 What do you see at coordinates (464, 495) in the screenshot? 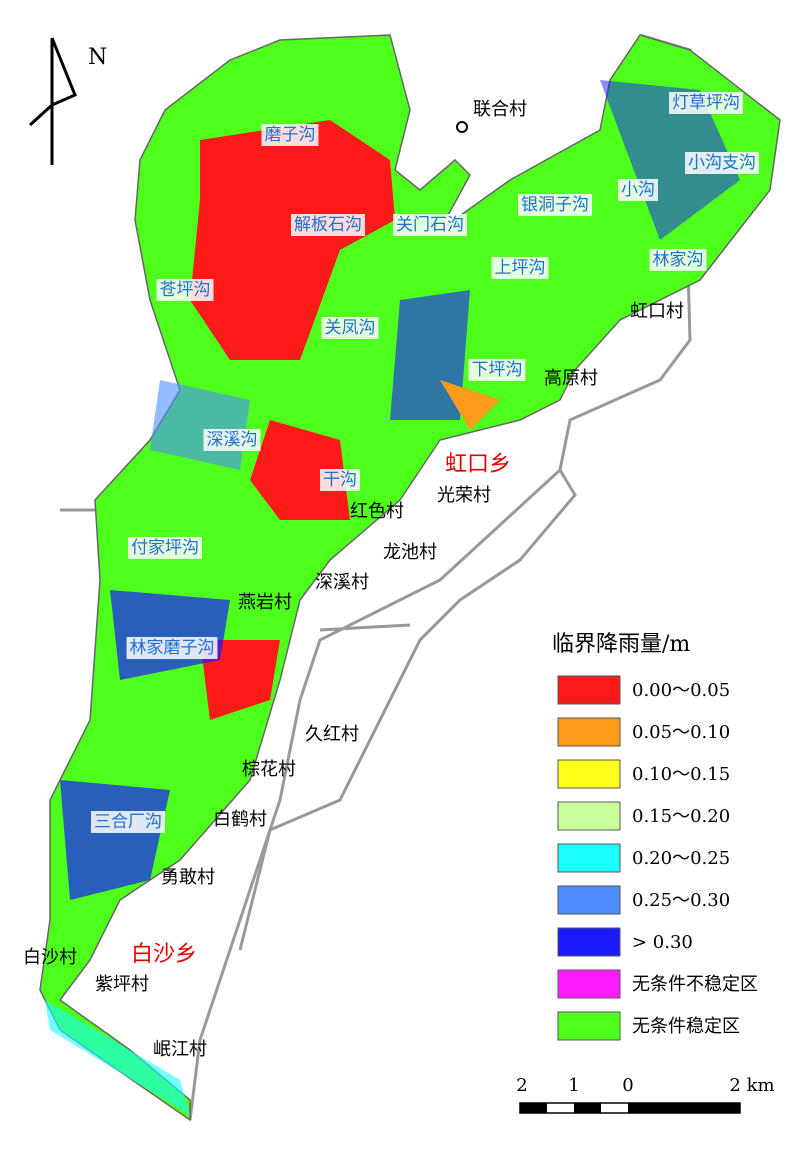
I see `village-label: 光荣村` at bounding box center [464, 495].